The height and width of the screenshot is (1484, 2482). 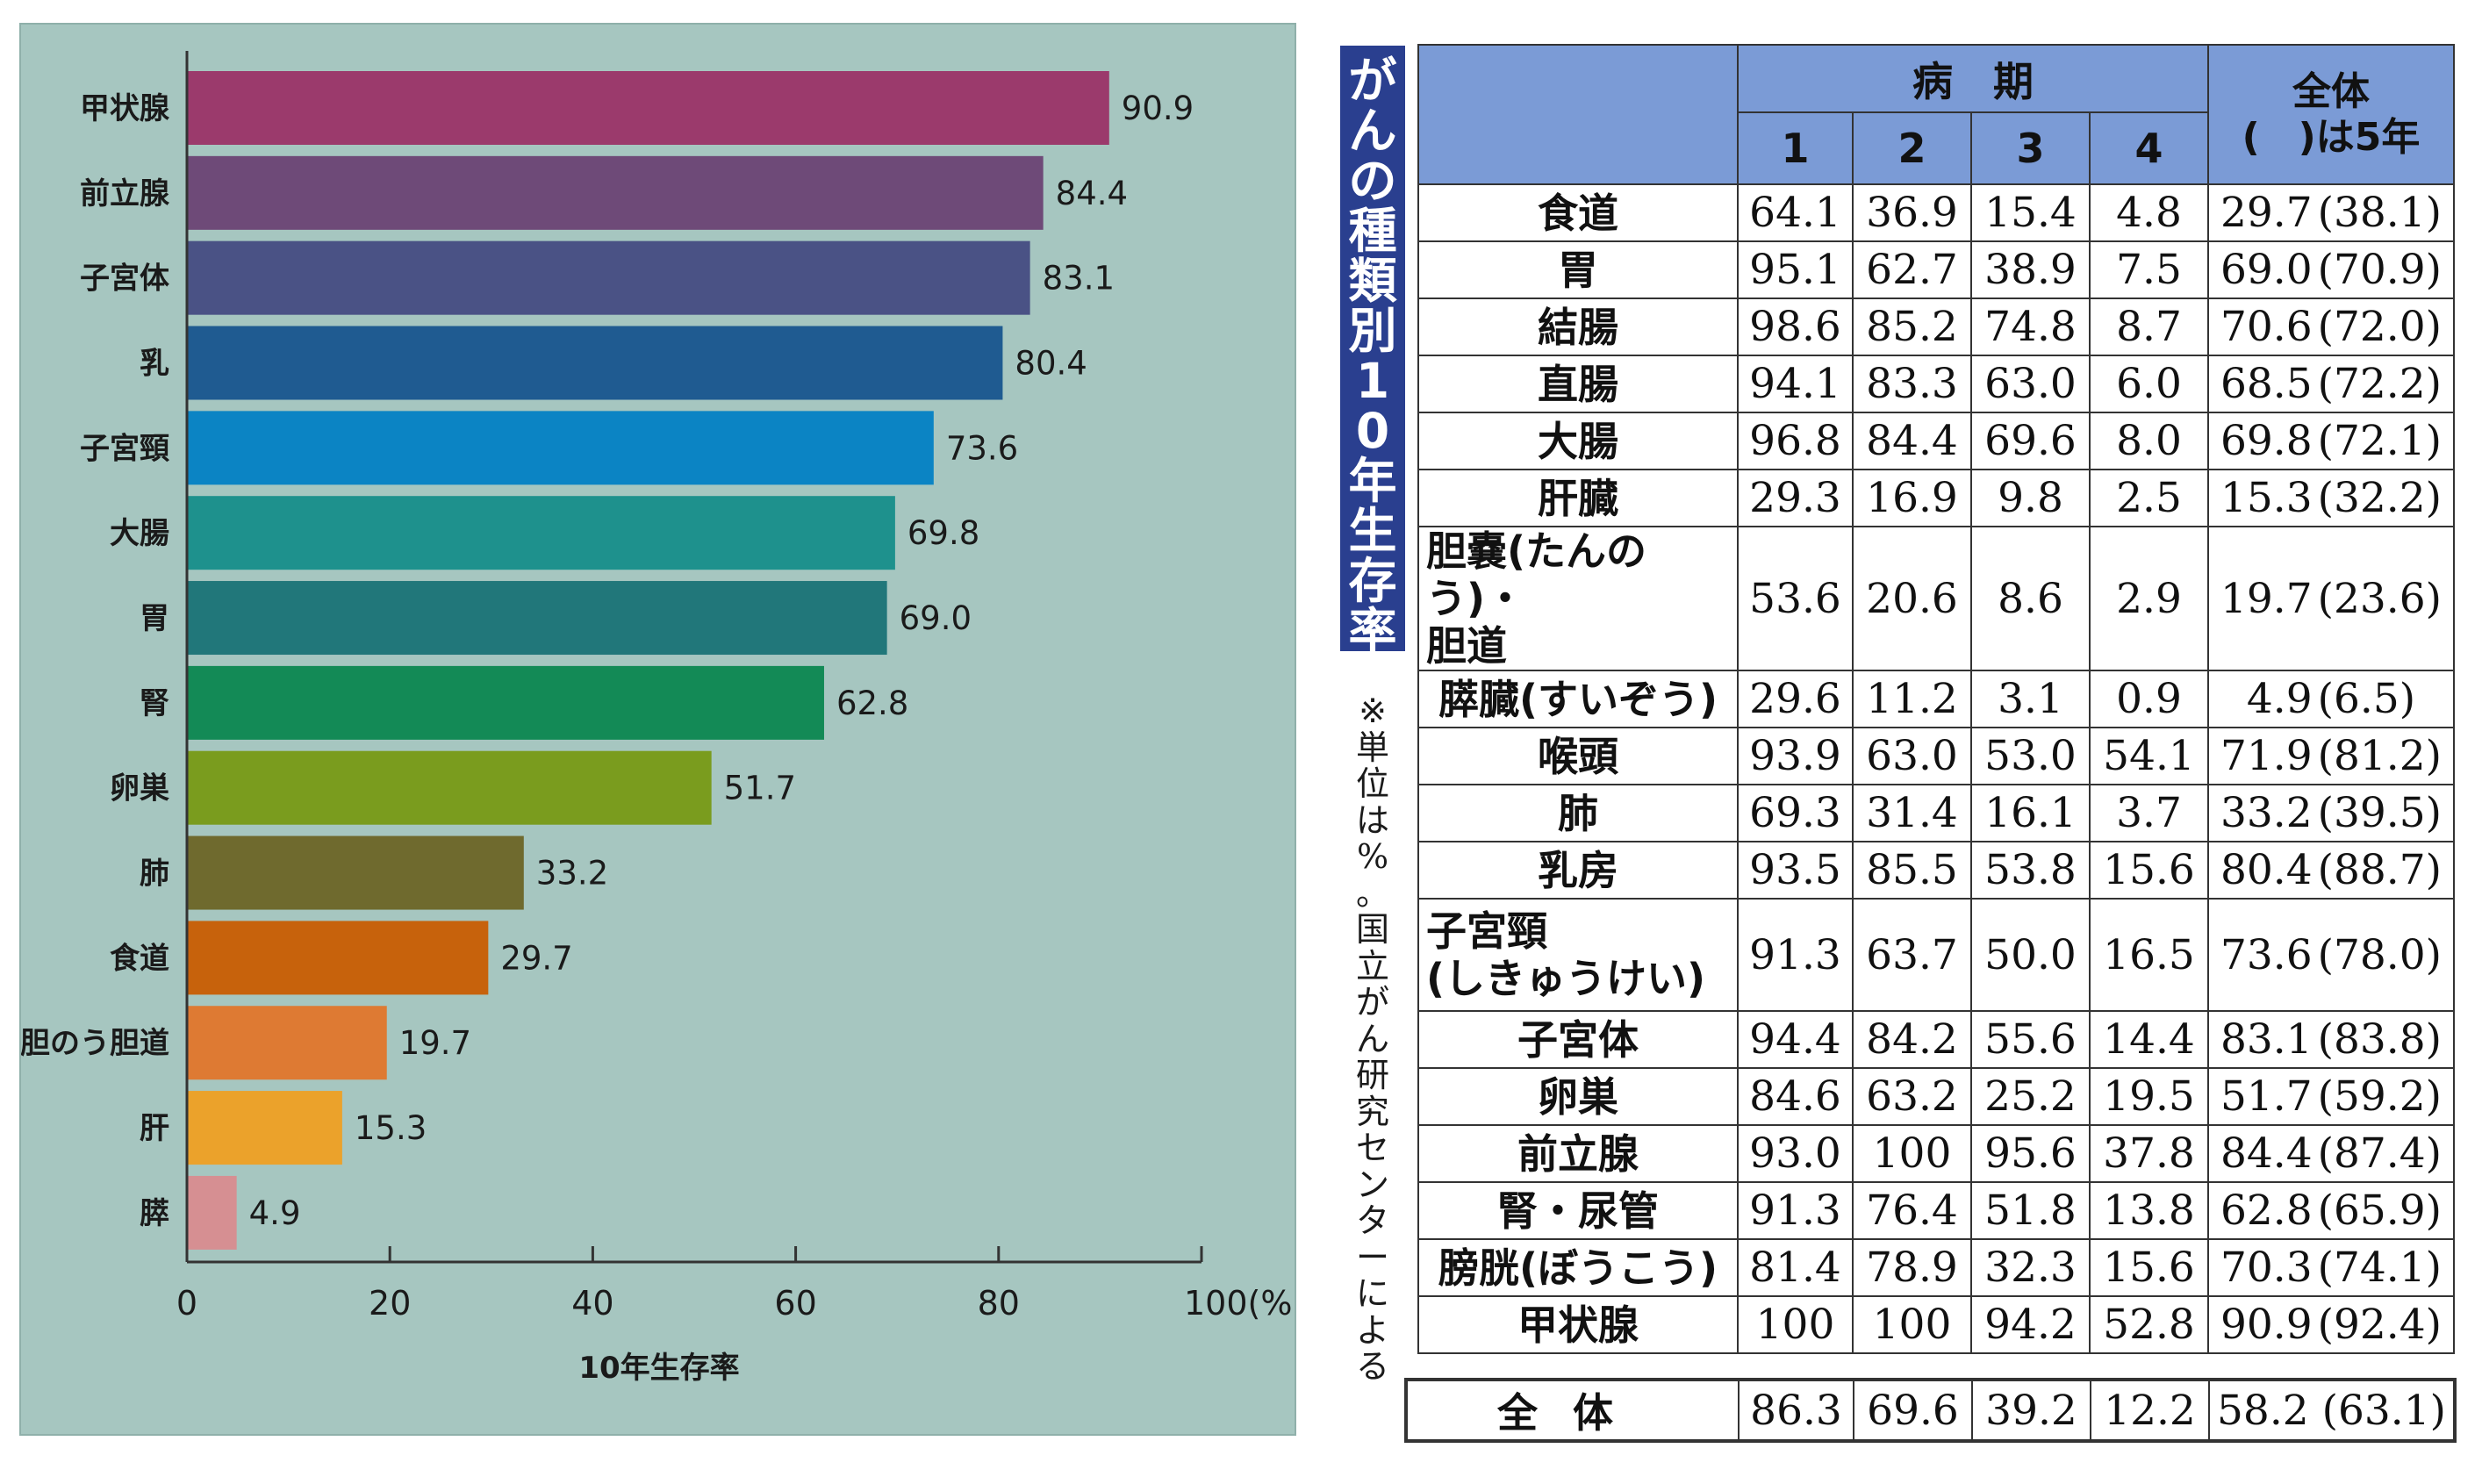 I want to click on row-five-year: (39.5), so click(x=2379, y=813).